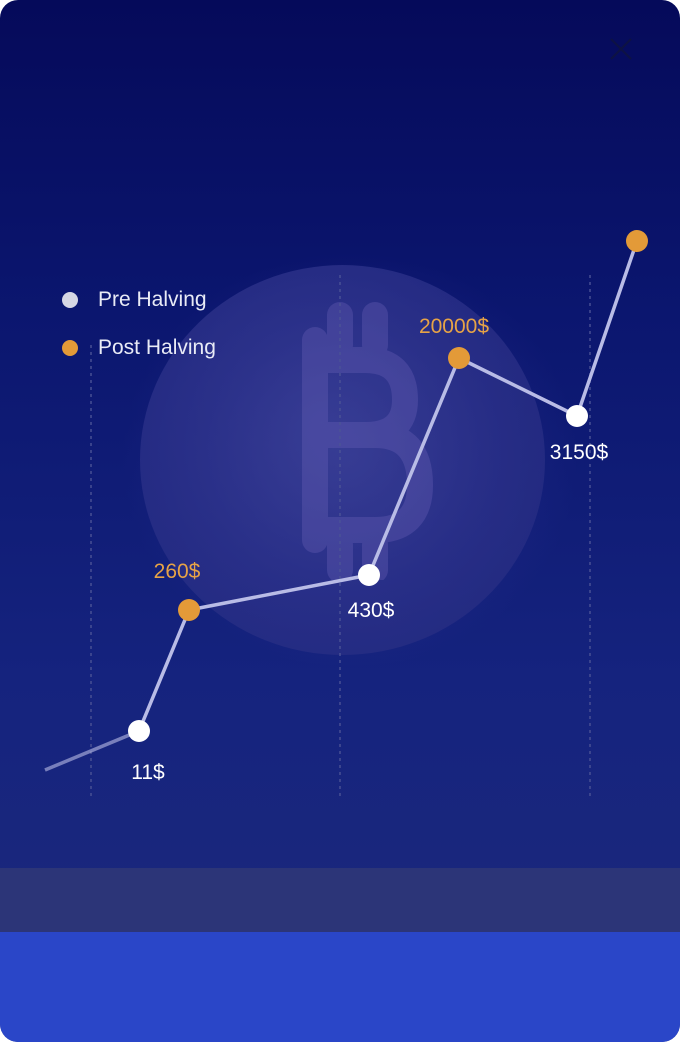 Image resolution: width=680 pixels, height=1042 pixels. I want to click on legend-label: Pre Halving, so click(152, 299).